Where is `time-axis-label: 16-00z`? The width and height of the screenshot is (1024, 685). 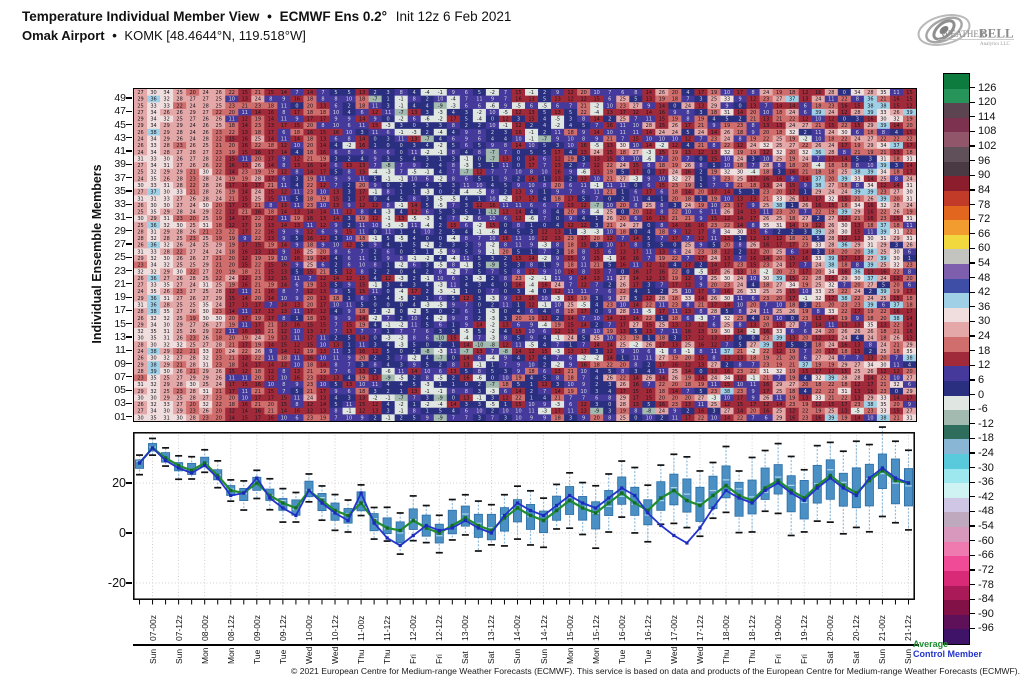
time-axis-label: 16-00z is located at coordinates (621, 628).